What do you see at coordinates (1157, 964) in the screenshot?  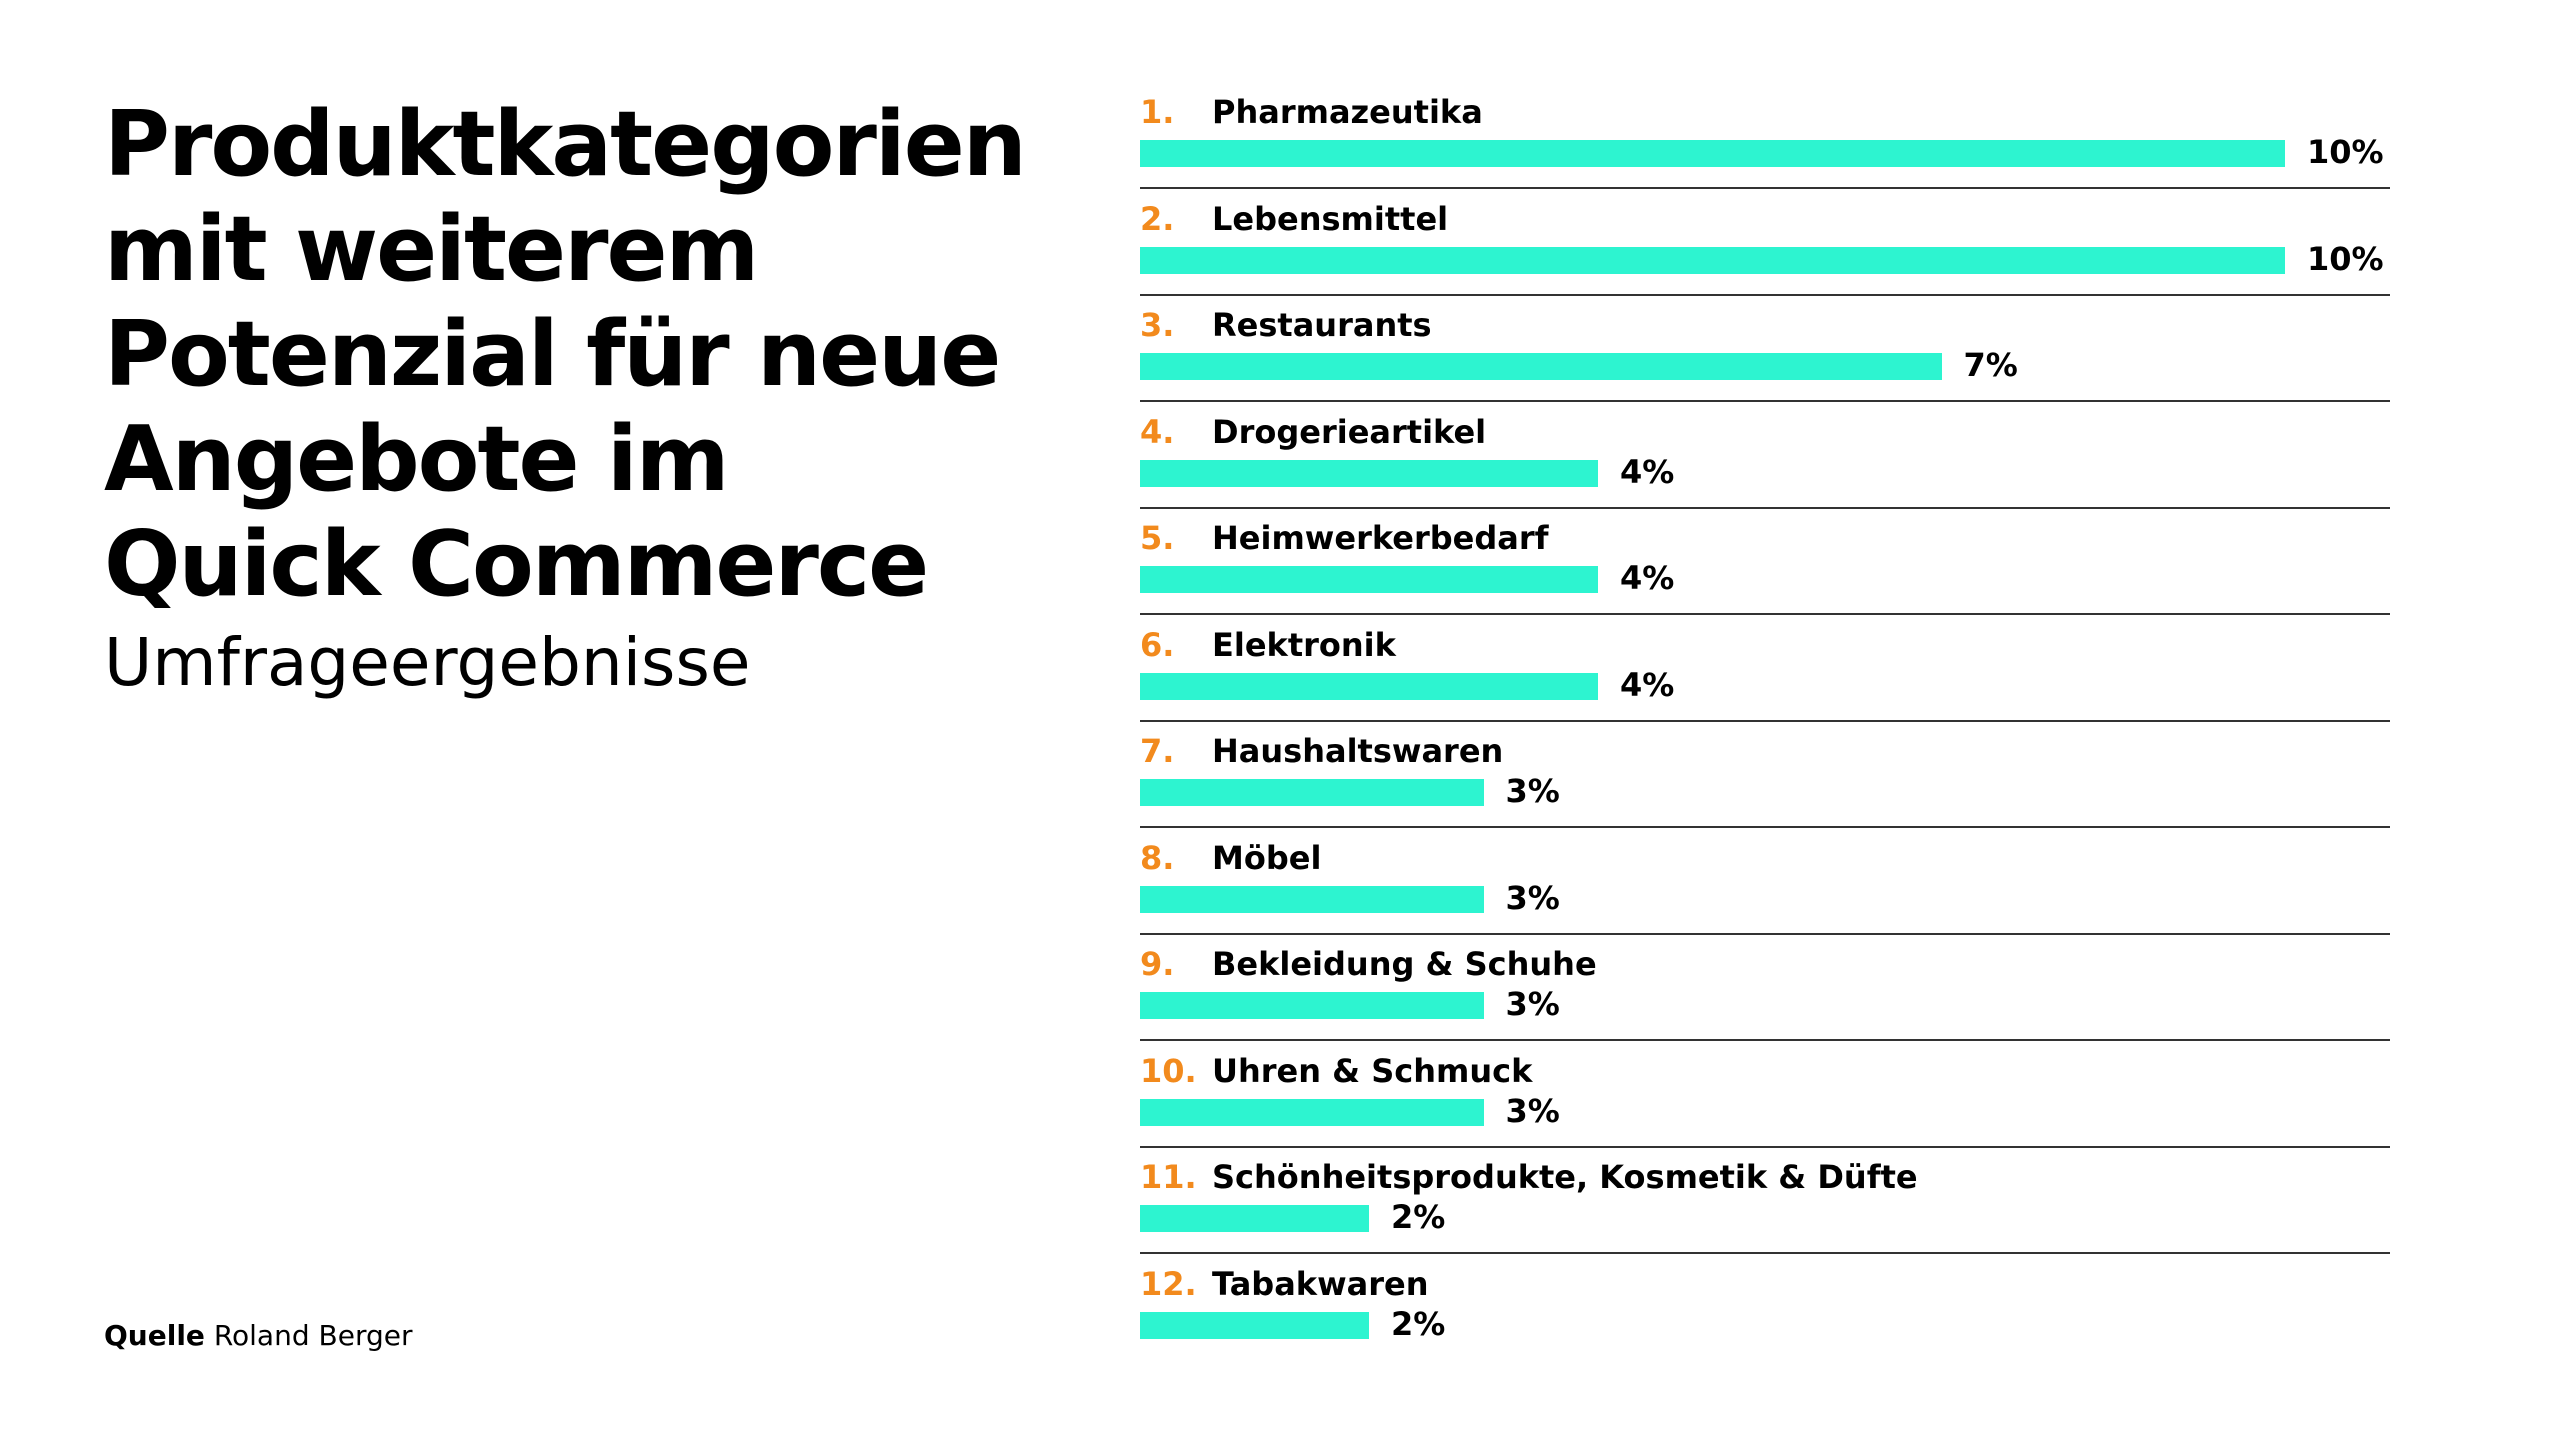 I see `bar-rank: 9.` at bounding box center [1157, 964].